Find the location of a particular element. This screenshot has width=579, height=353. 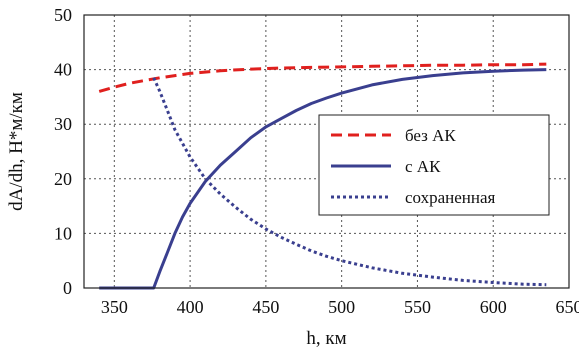

y-tick-labels: 0 10 20 30 40 50 is located at coordinates (63, 151).